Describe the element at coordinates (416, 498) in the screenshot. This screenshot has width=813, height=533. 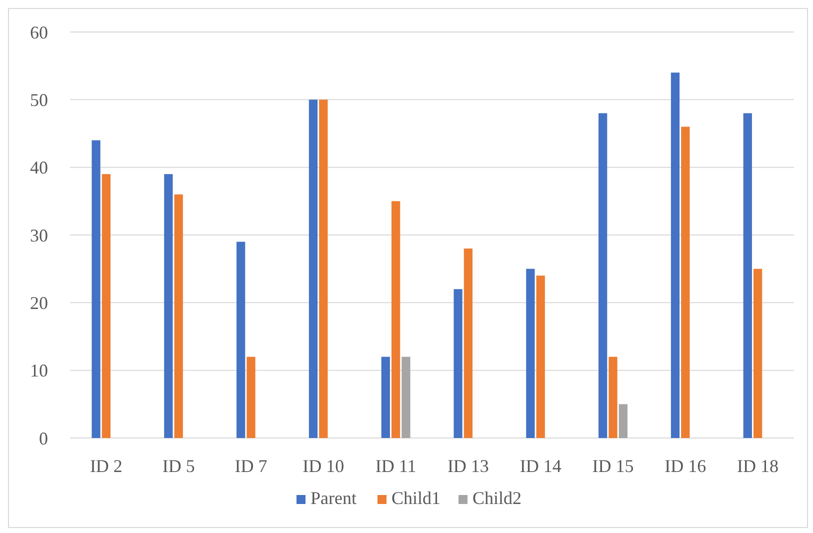
I see `legend-label: Child1` at that location.